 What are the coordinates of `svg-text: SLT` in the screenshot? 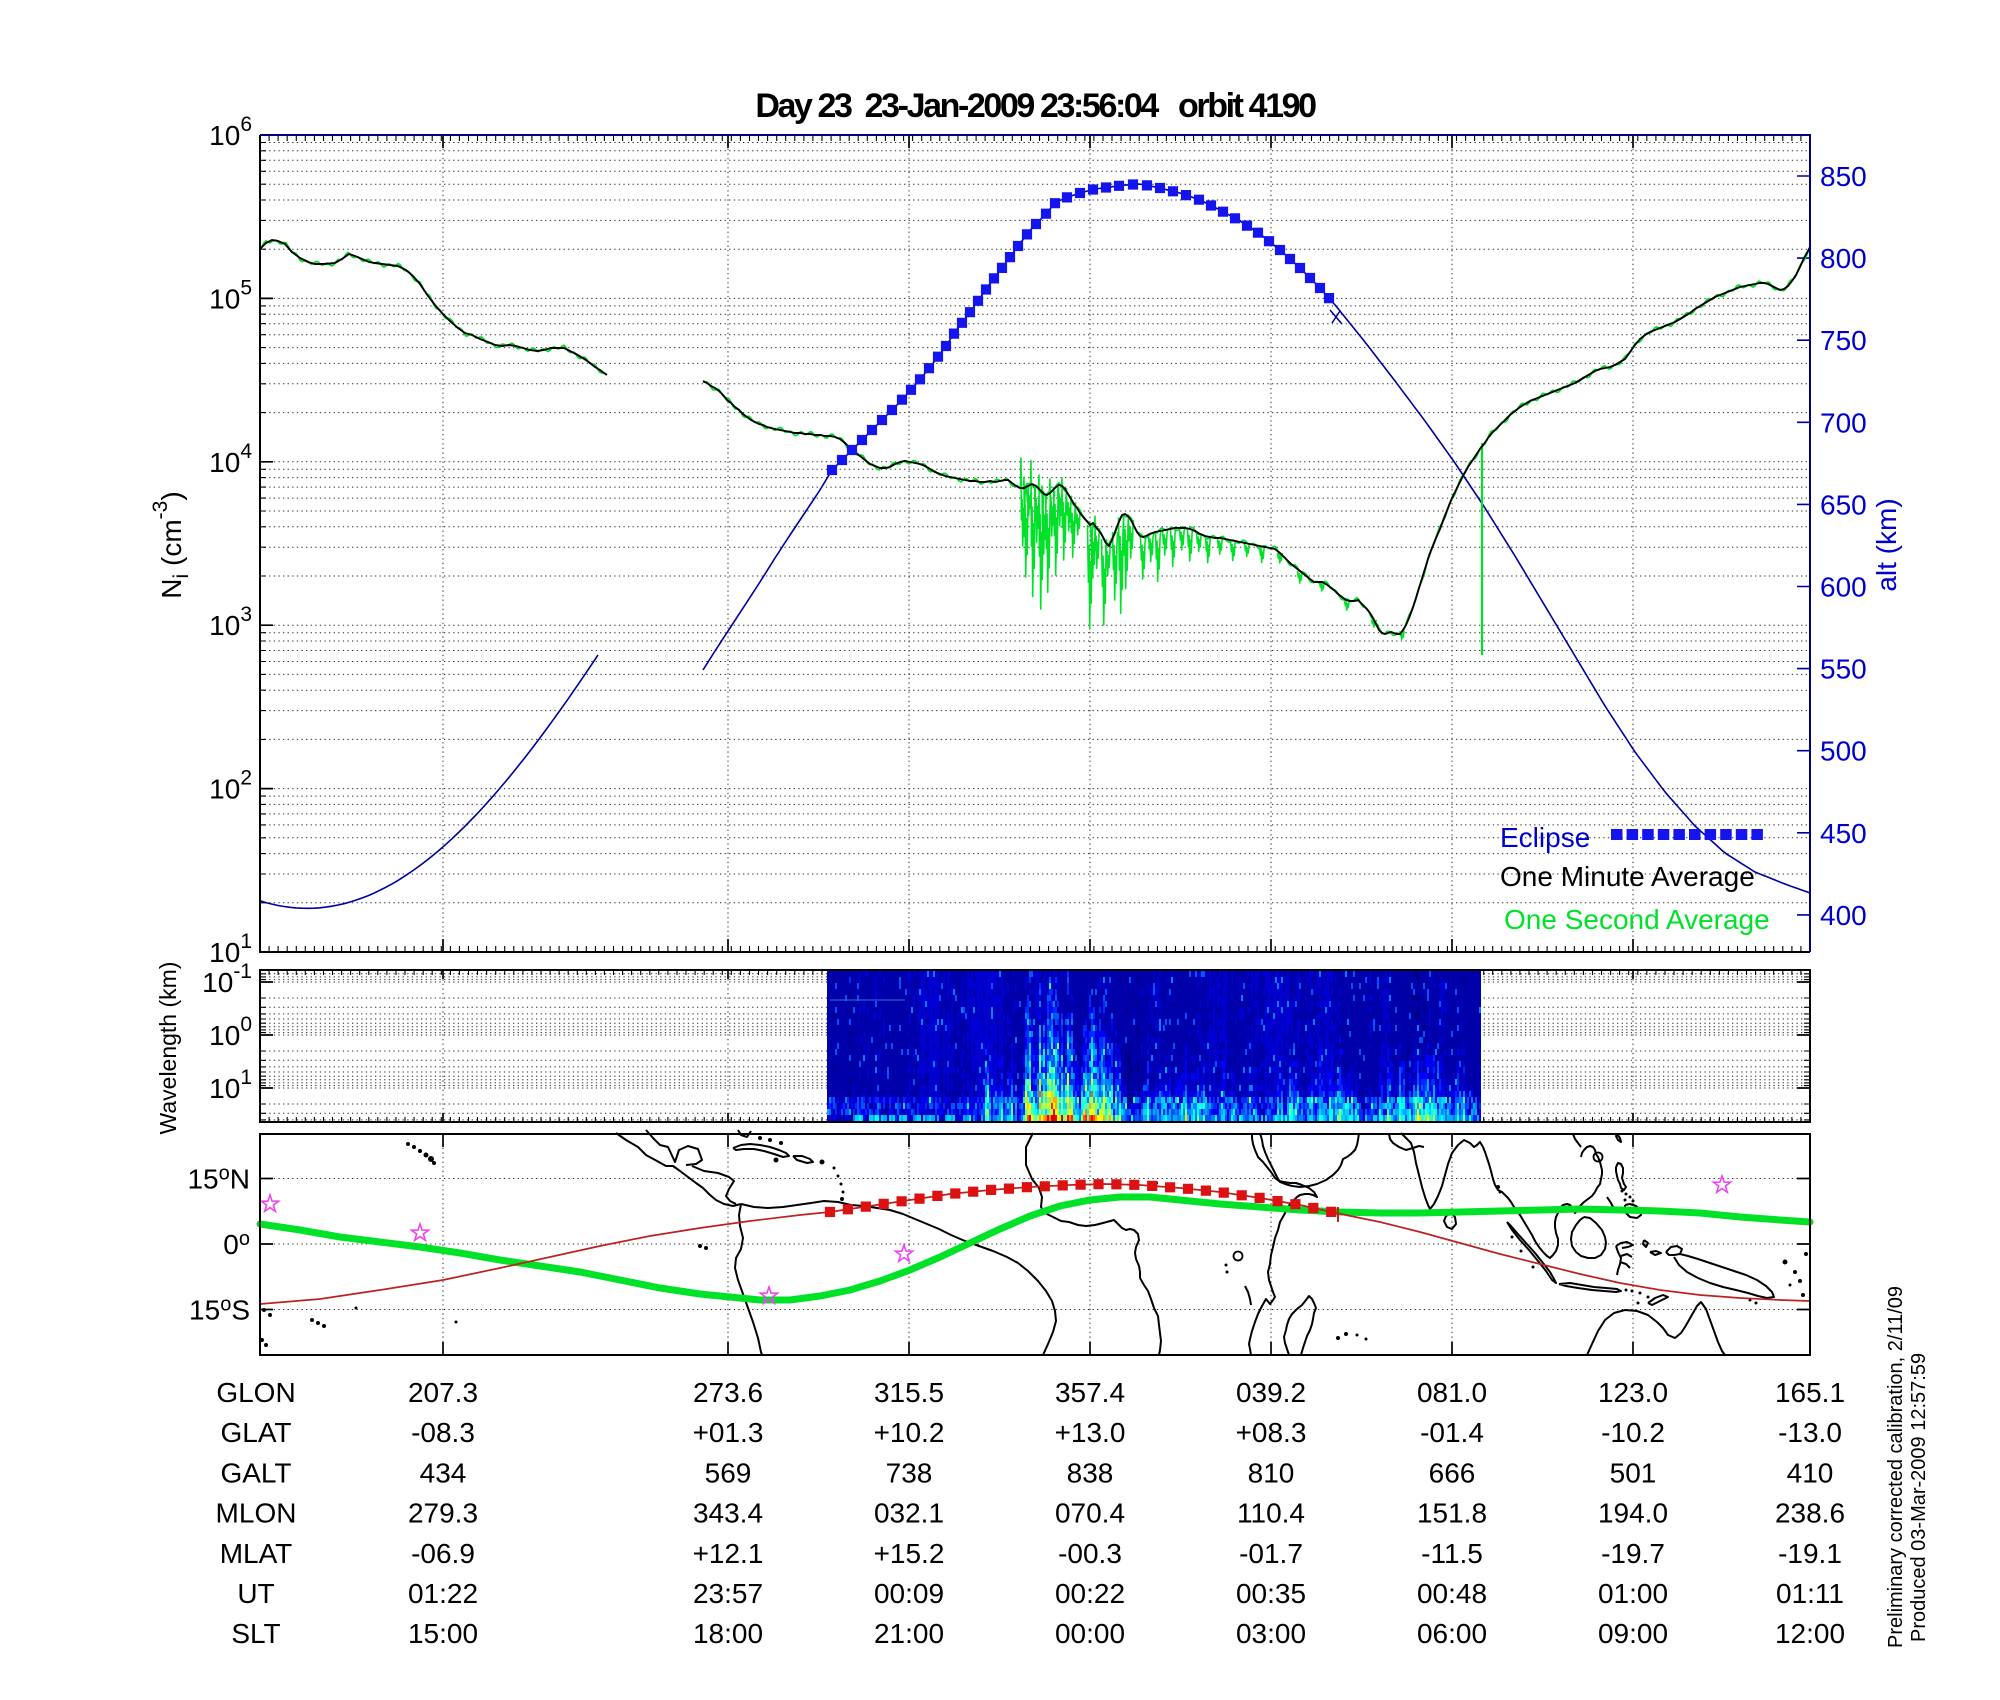 It's located at (255, 1633).